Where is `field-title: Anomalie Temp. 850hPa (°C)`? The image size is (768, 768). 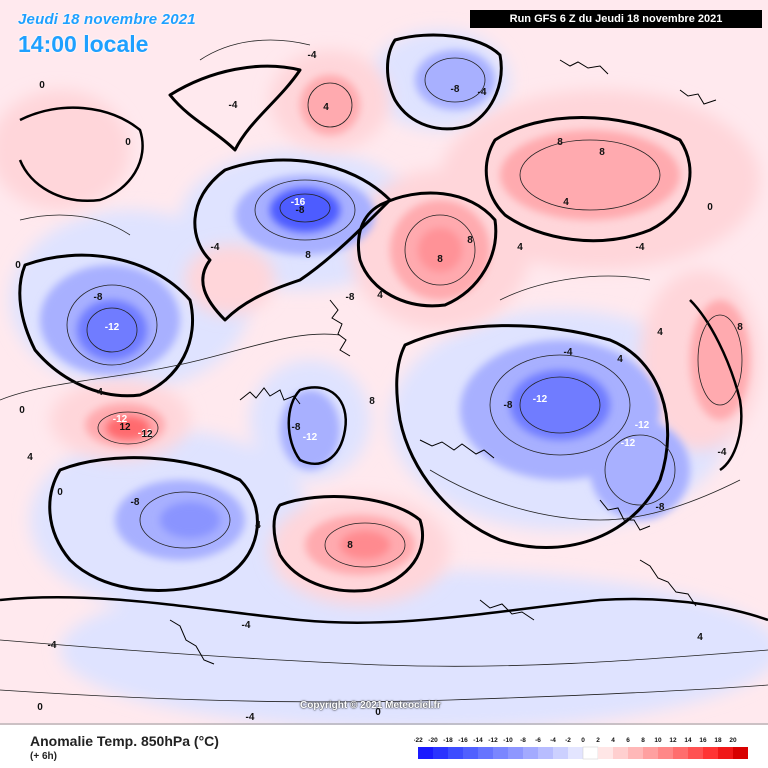 field-title: Anomalie Temp. 850hPa (°C) is located at coordinates (124, 741).